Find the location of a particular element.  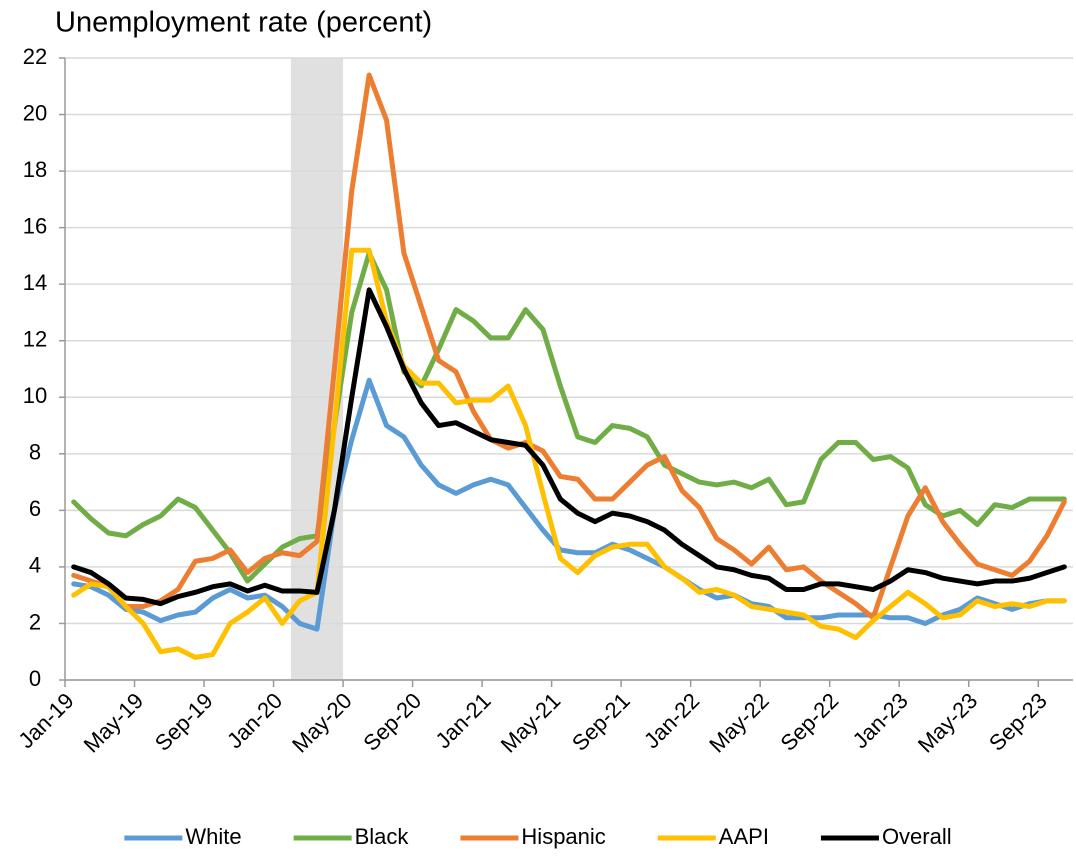

x-tick-label: May-19 is located at coordinates (114, 723).